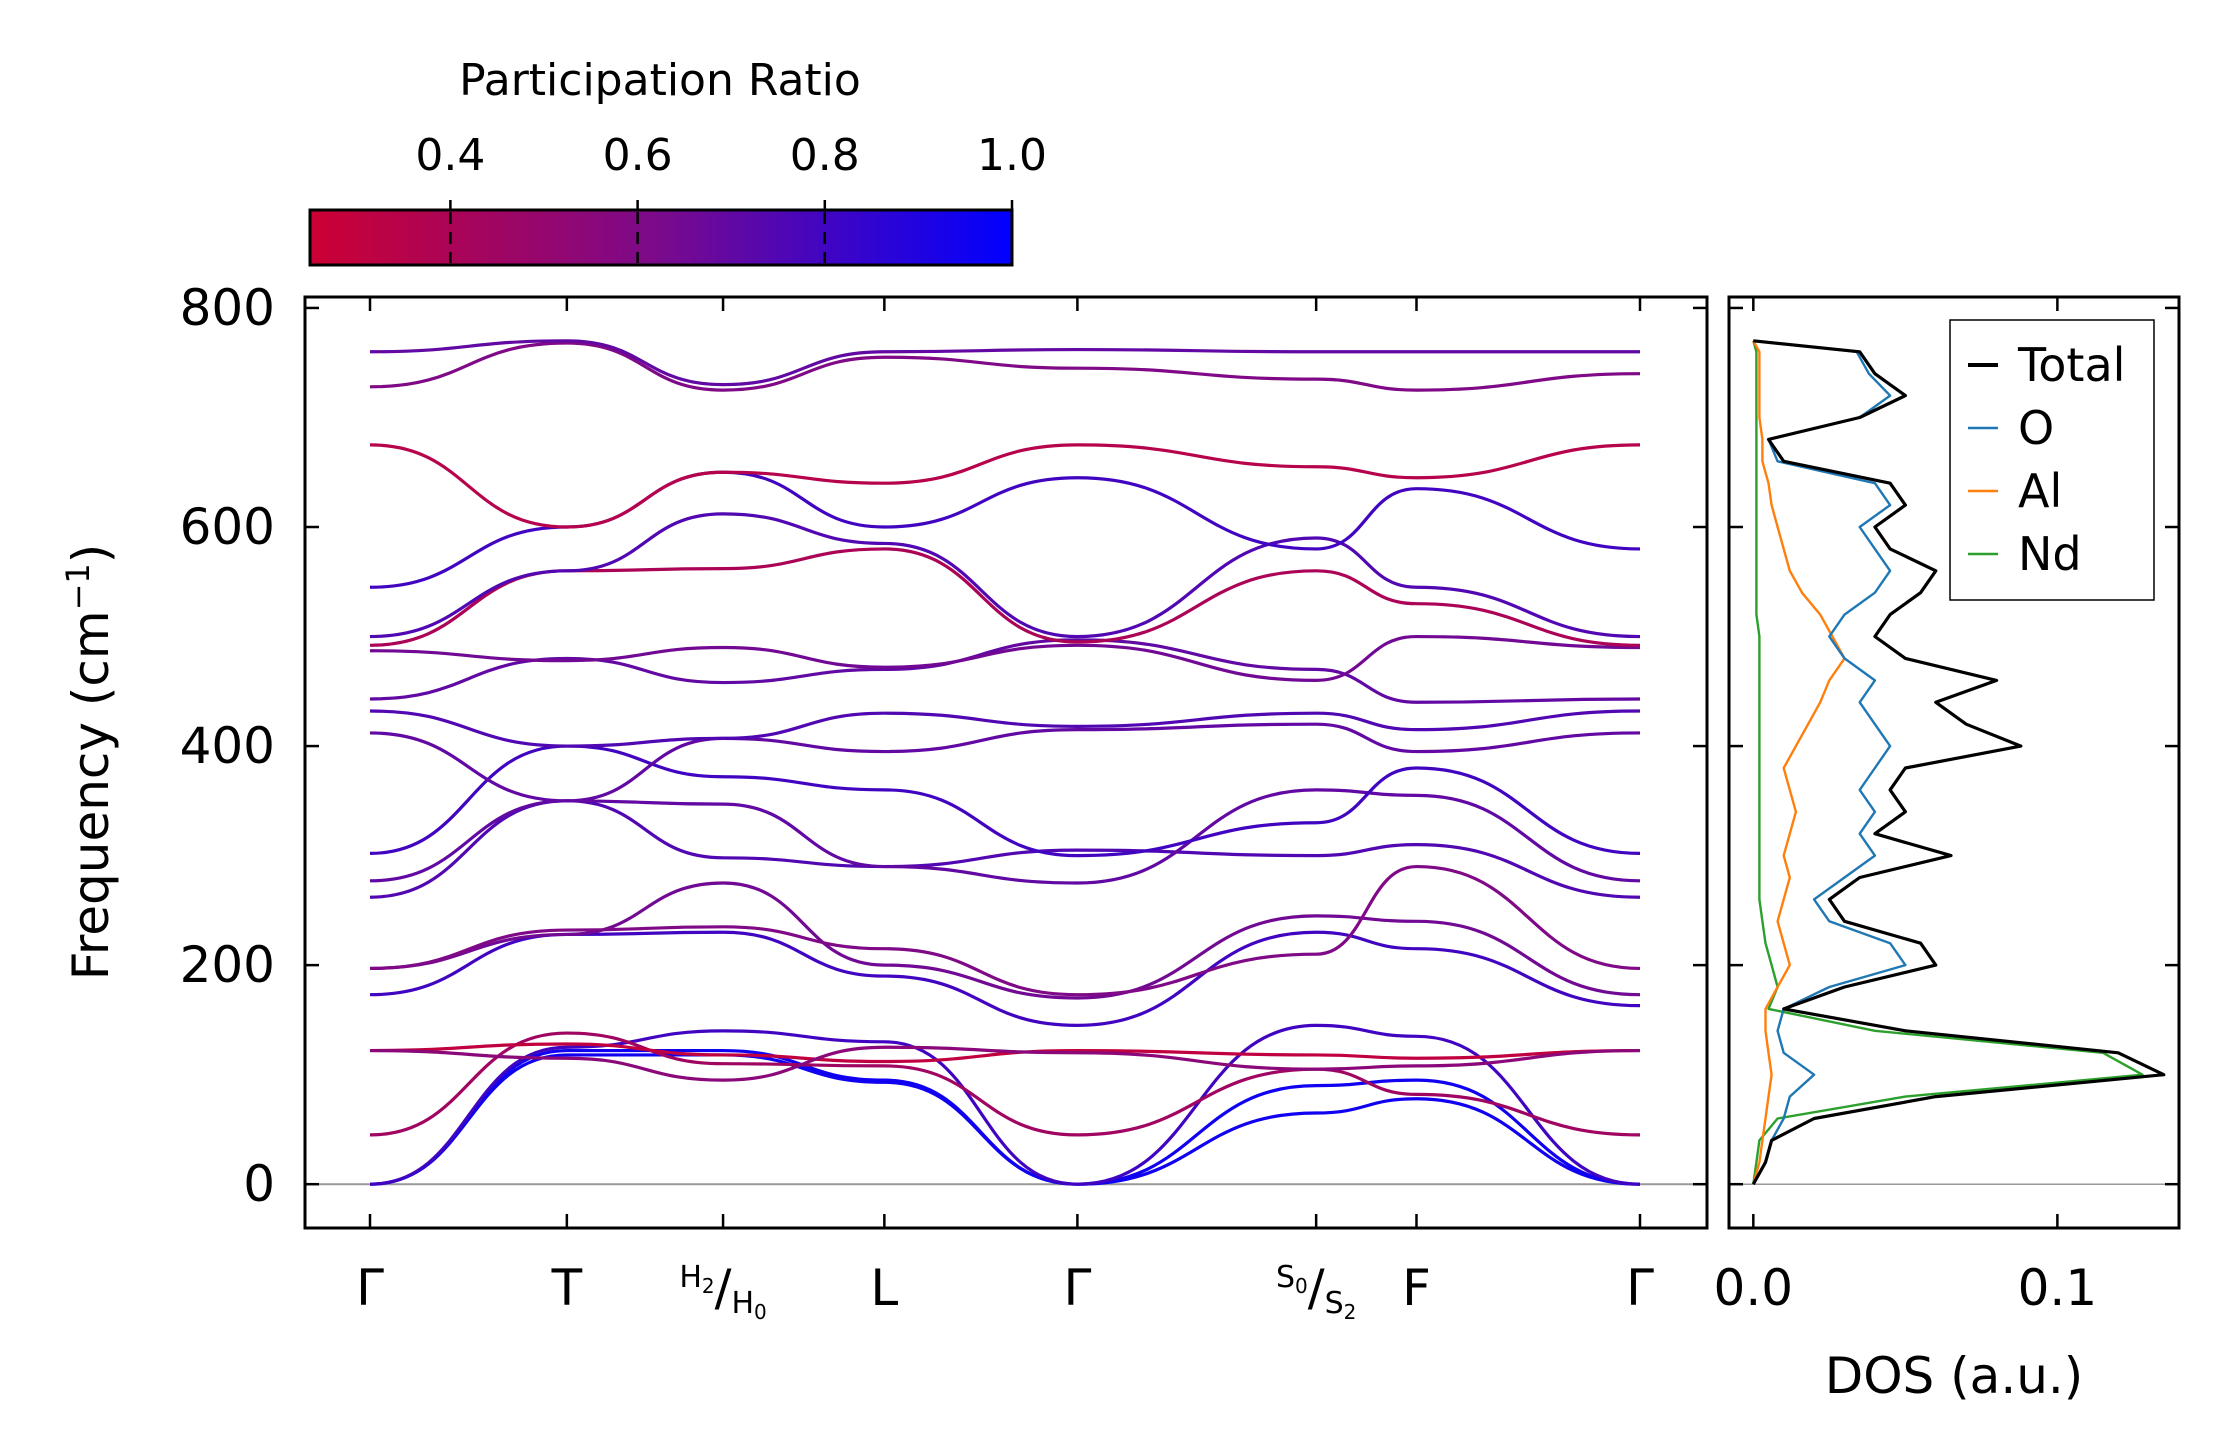  I want to click on legend-label-o: O, so click(2036, 428).